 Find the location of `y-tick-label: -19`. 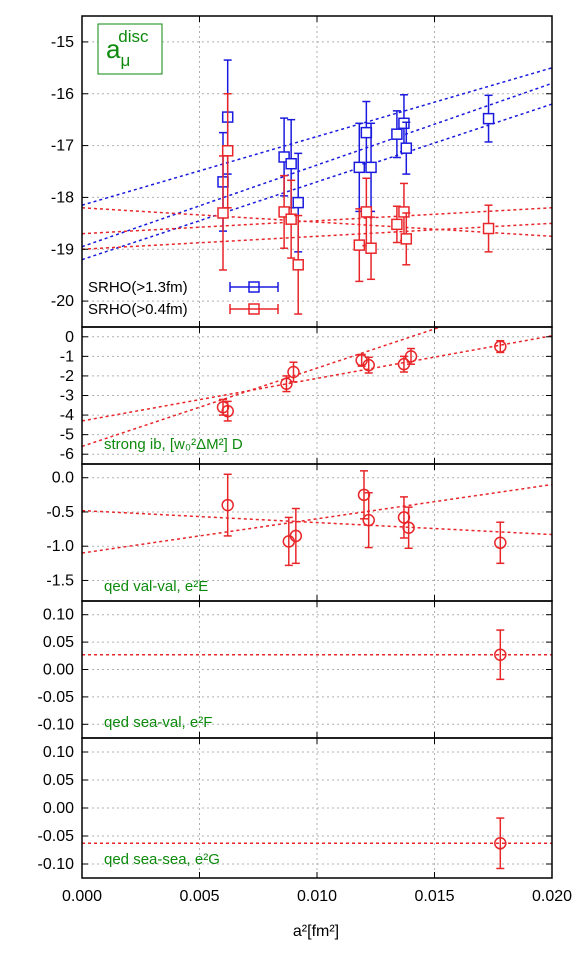

y-tick-label: -19 is located at coordinates (62, 249).